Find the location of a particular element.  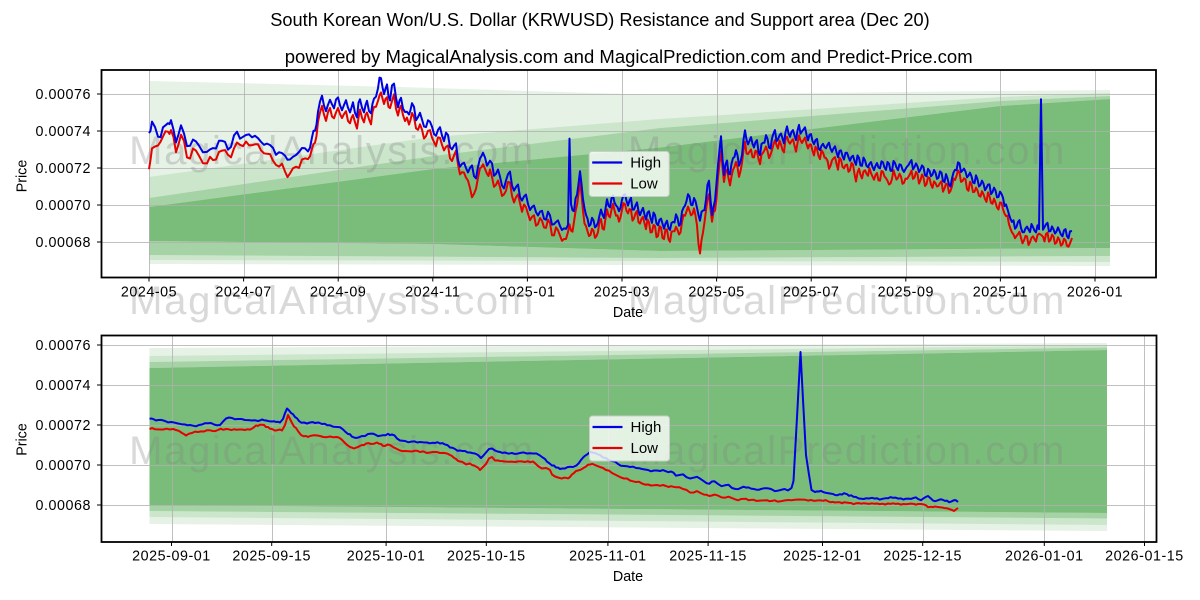

svg-text: 2026-01 is located at coordinates (1095, 293).